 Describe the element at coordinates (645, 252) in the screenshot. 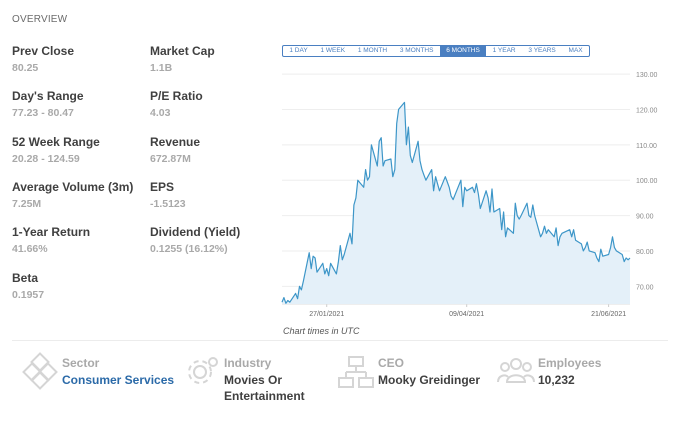

I see `y-tick-label: 80.00` at that location.